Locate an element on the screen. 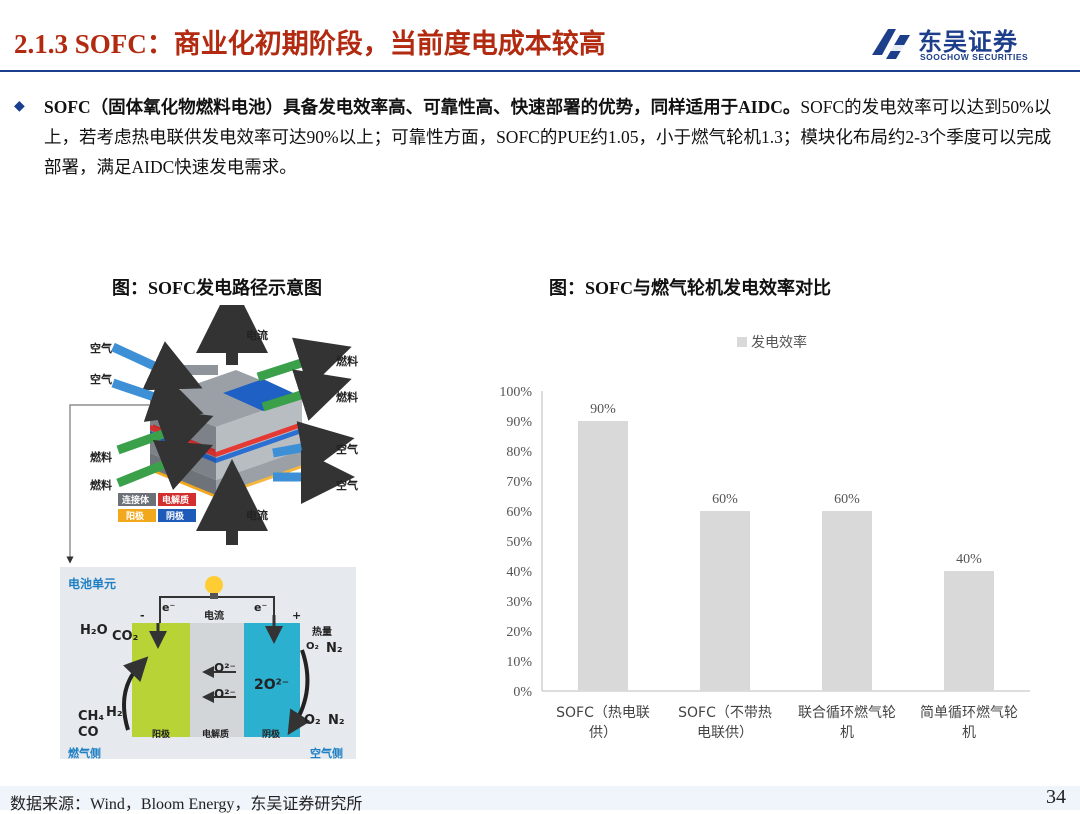  y-tick-label: 30% is located at coordinates (519, 602).